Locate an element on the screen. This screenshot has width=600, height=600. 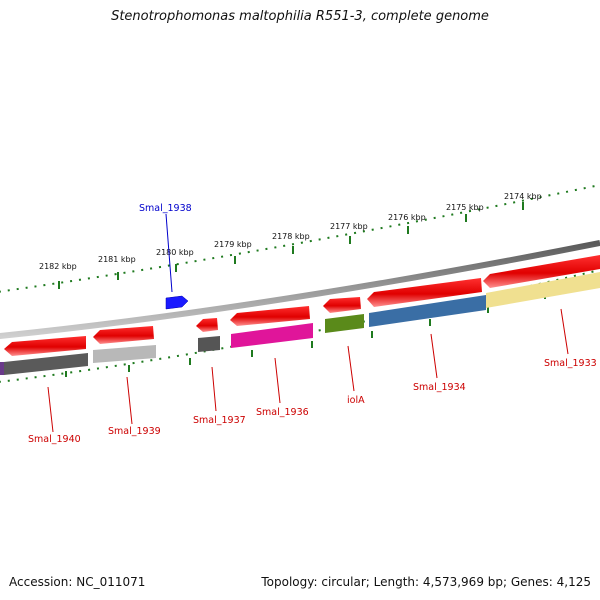
cog-block-smal-1933 is located at coordinates (543, 290).